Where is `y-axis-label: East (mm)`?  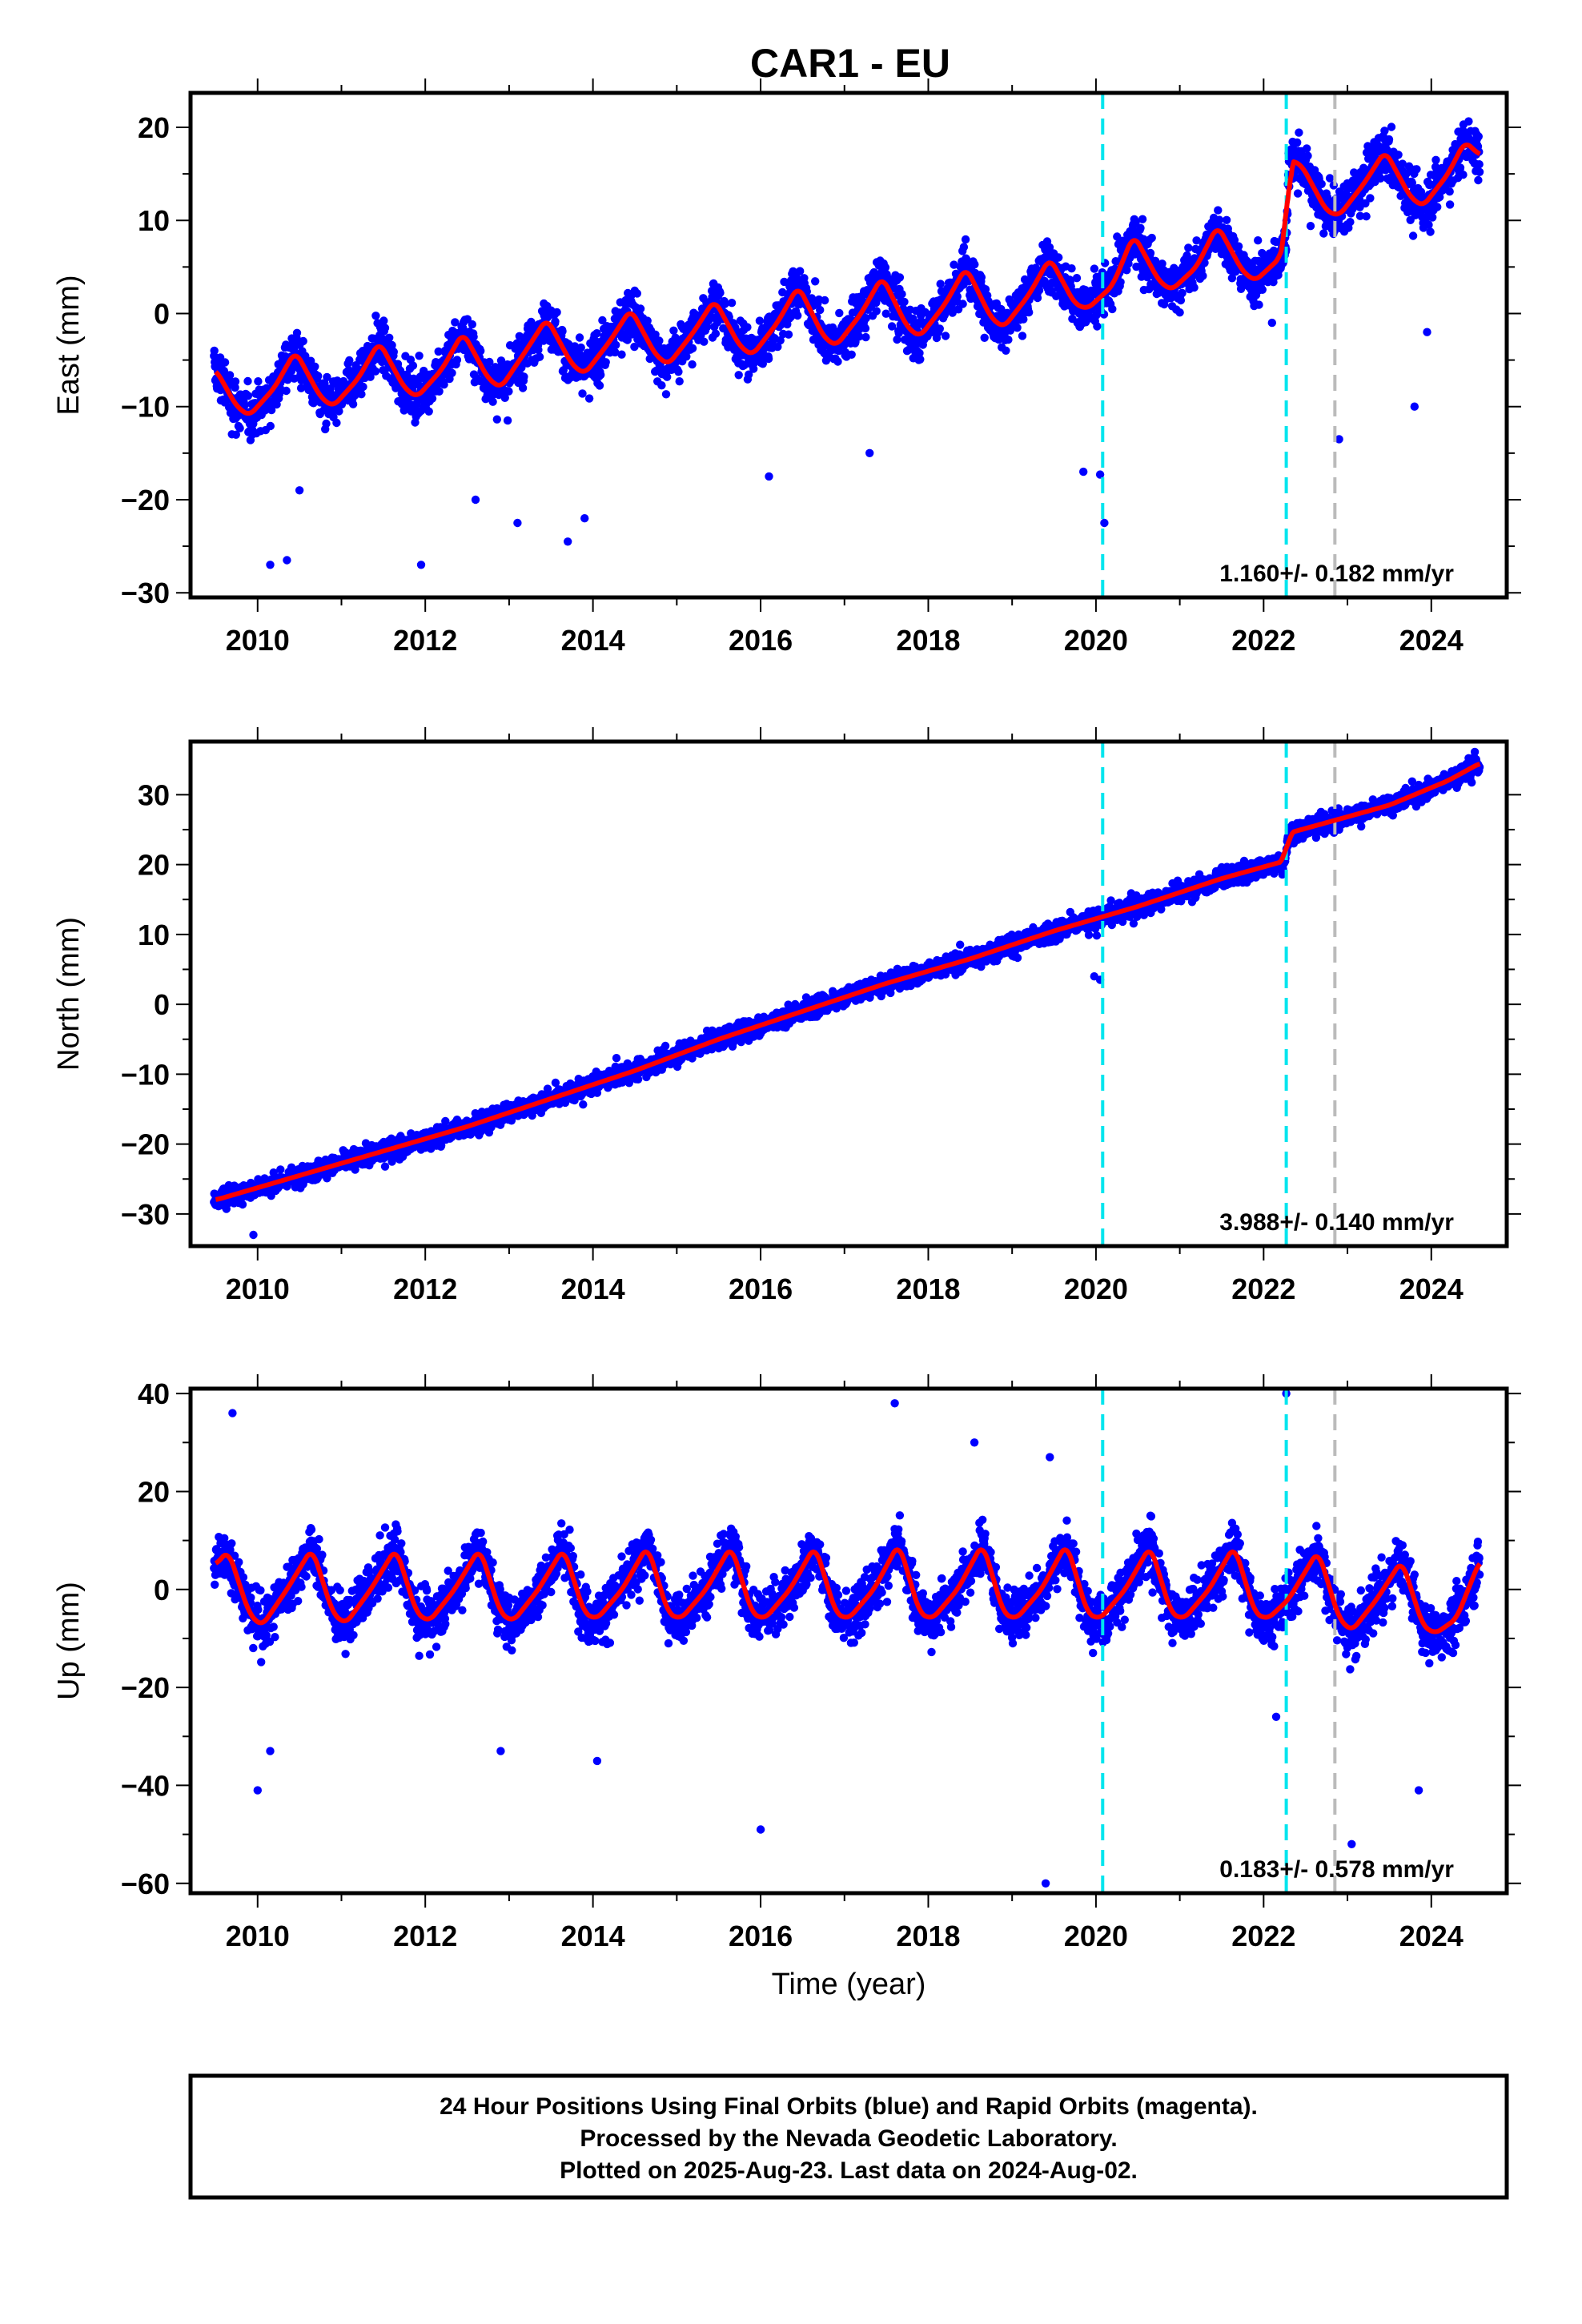
y-axis-label: East (mm) is located at coordinates (69, 345).